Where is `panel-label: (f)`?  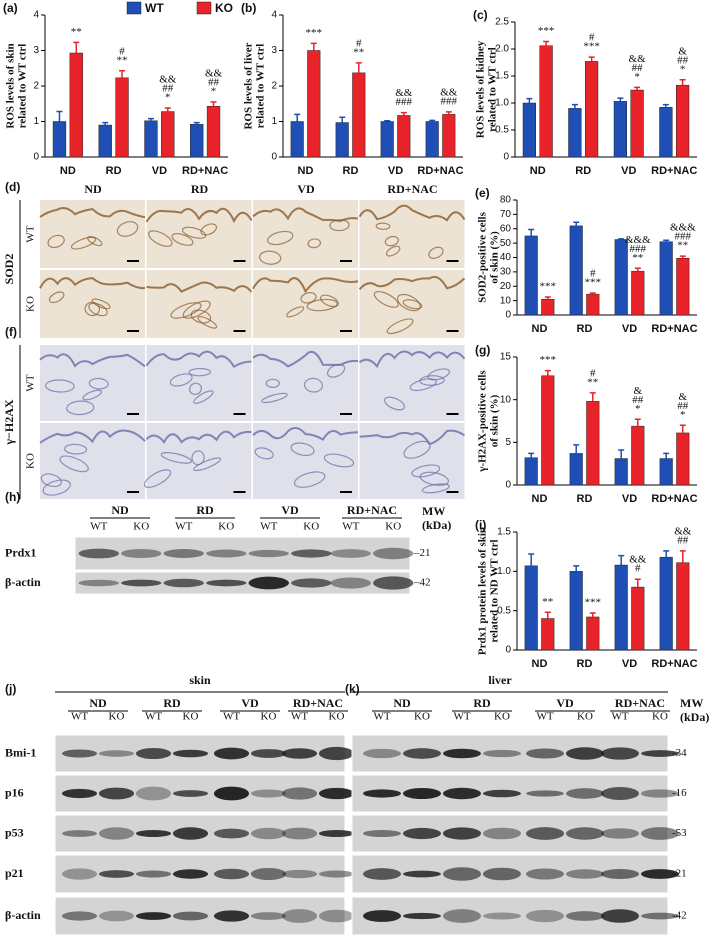 panel-label: (f) is located at coordinates (11, 332).